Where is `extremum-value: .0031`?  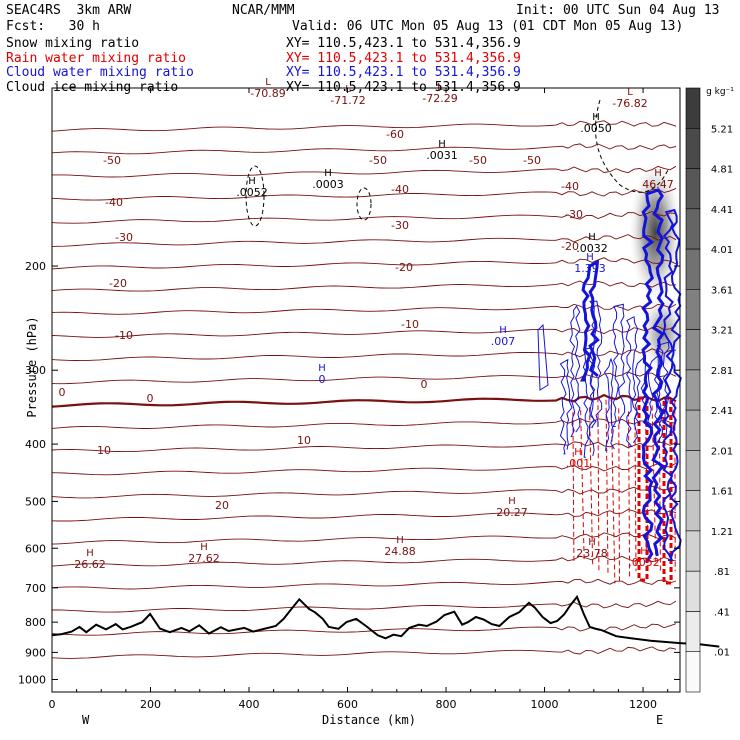 extremum-value: .0031 is located at coordinates (442, 155).